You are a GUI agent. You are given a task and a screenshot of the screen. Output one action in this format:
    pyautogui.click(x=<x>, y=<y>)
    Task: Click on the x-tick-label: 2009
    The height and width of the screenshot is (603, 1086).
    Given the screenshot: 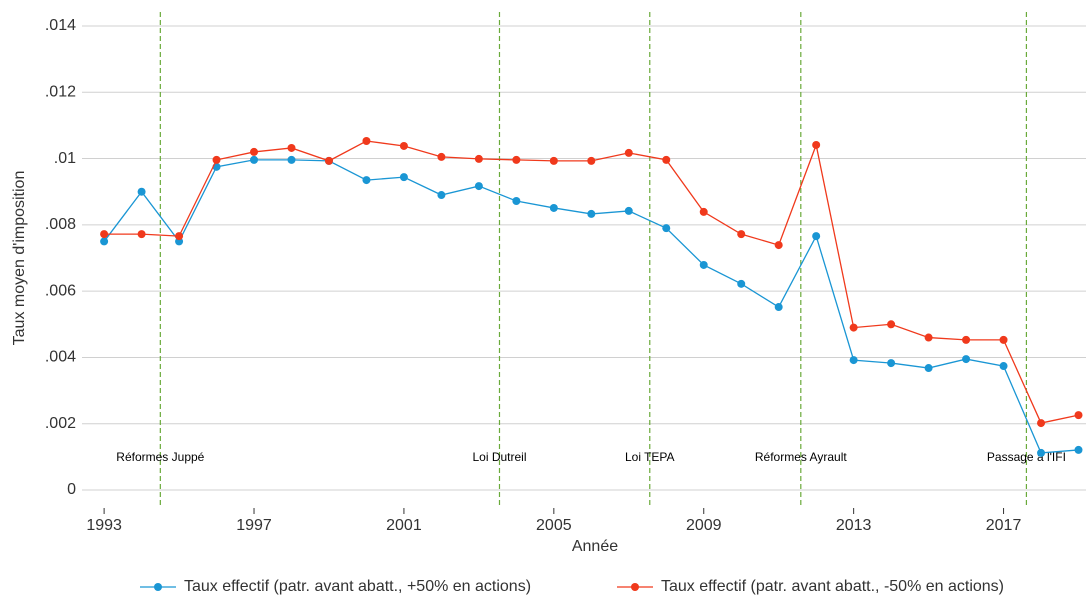 What is the action you would take?
    pyautogui.click(x=704, y=525)
    